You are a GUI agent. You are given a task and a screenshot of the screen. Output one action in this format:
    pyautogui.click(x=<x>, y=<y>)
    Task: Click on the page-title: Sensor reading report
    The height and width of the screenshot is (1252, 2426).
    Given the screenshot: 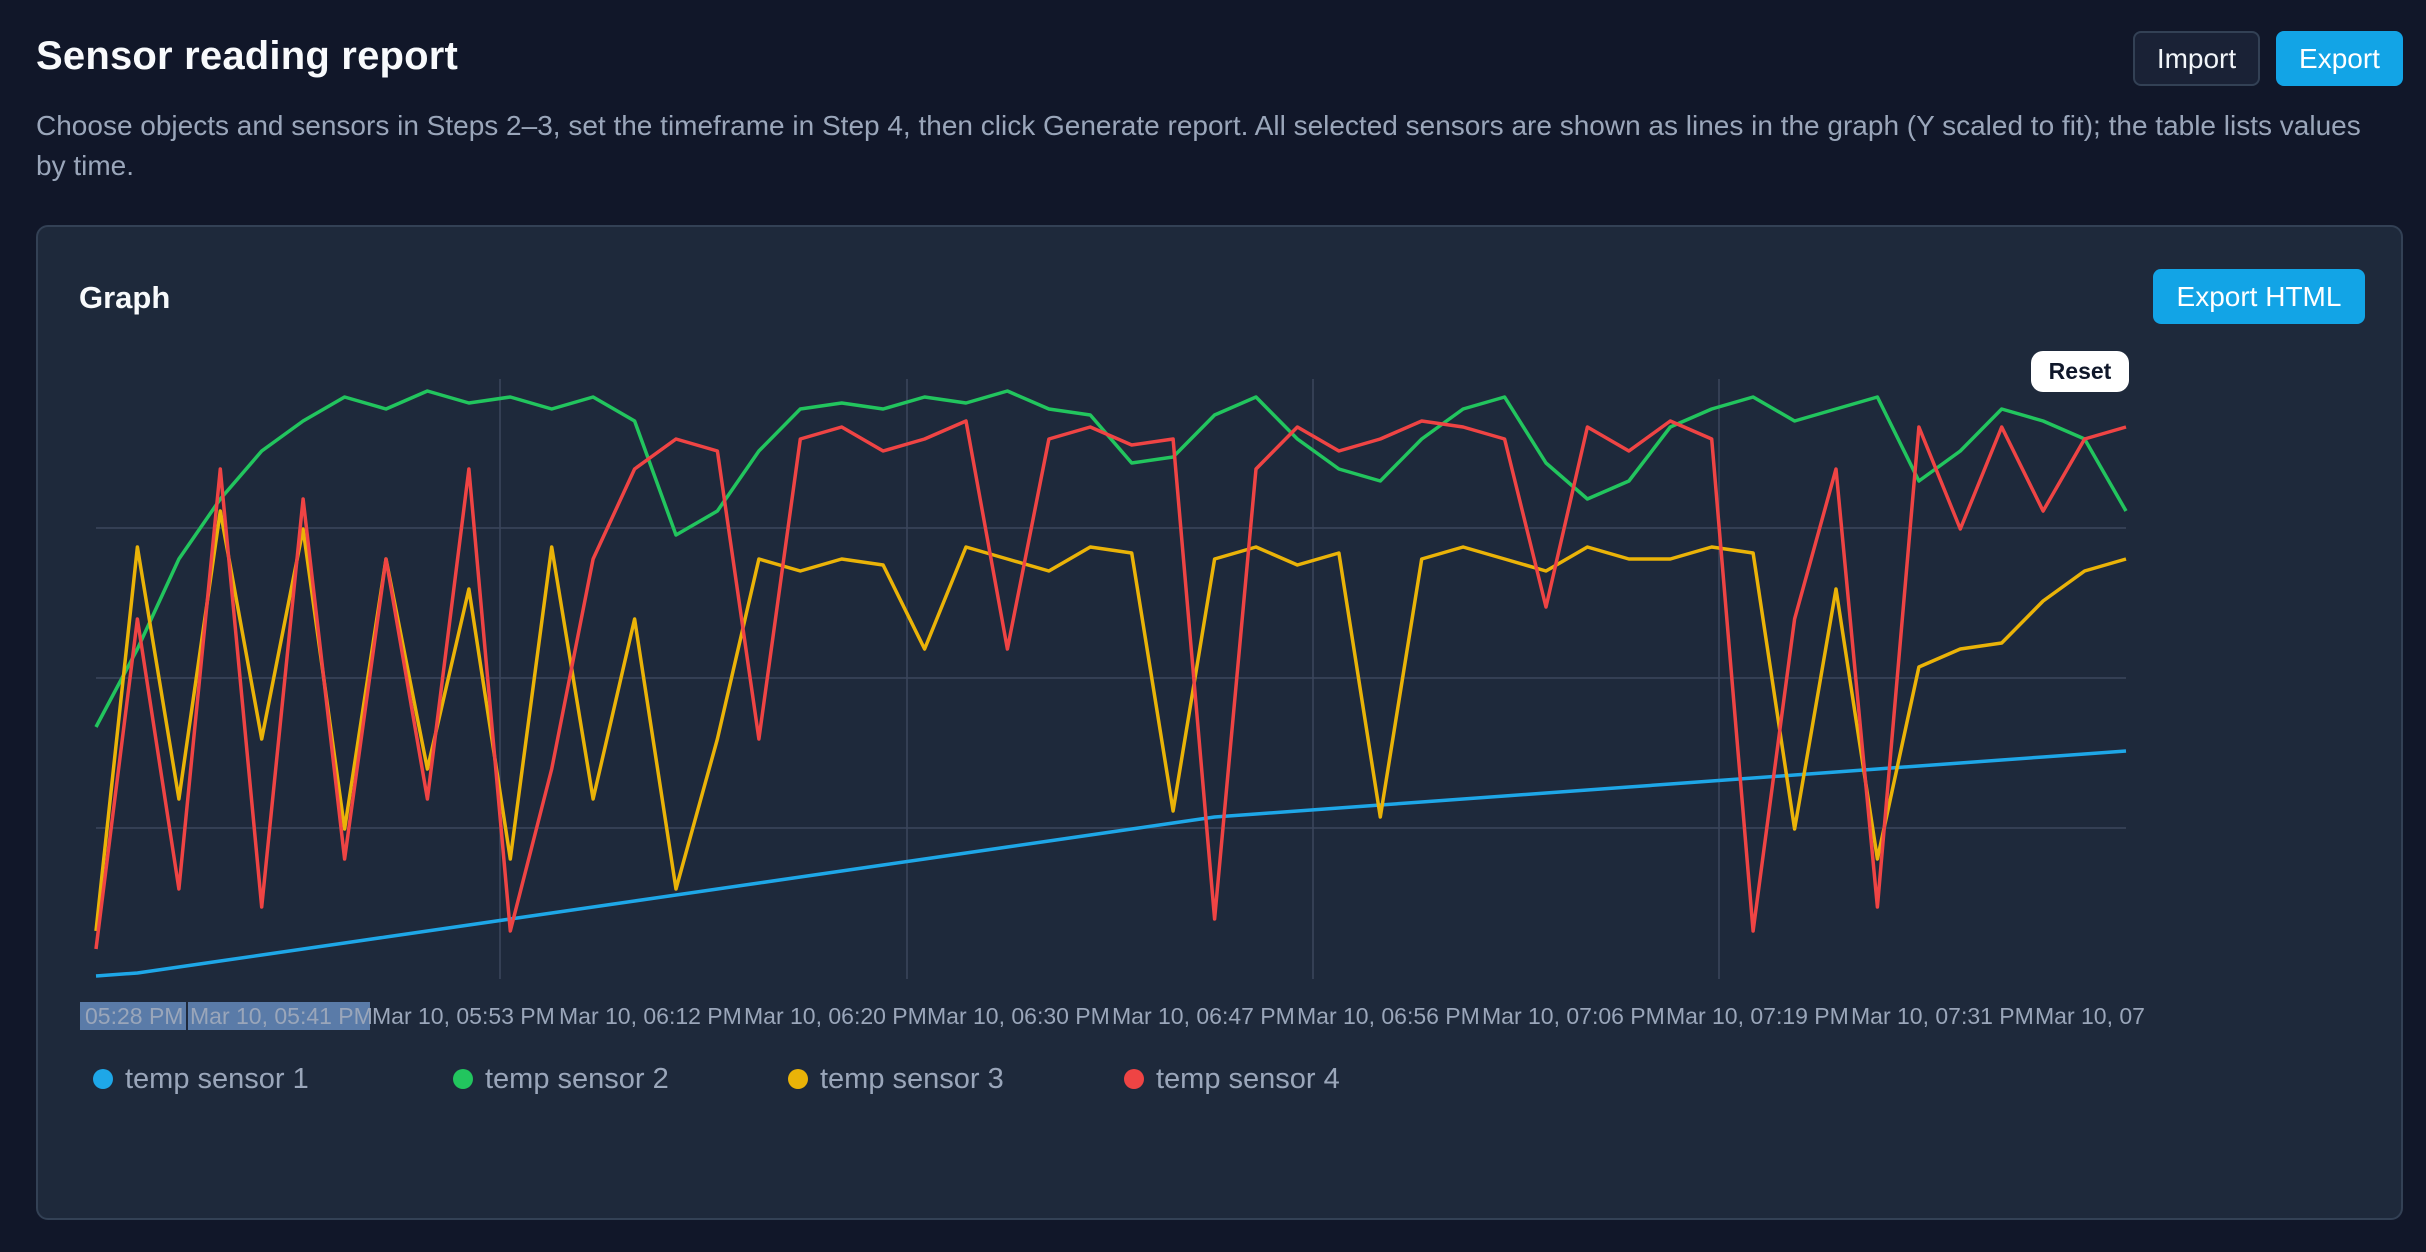 What is the action you would take?
    pyautogui.click(x=247, y=56)
    